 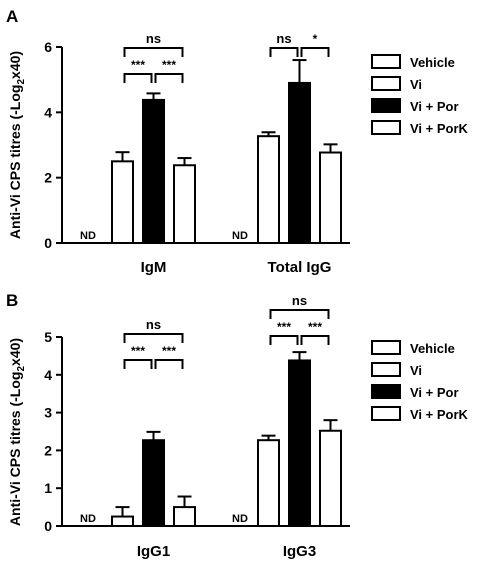 What do you see at coordinates (315, 39) in the screenshot?
I see `significance-label: *` at bounding box center [315, 39].